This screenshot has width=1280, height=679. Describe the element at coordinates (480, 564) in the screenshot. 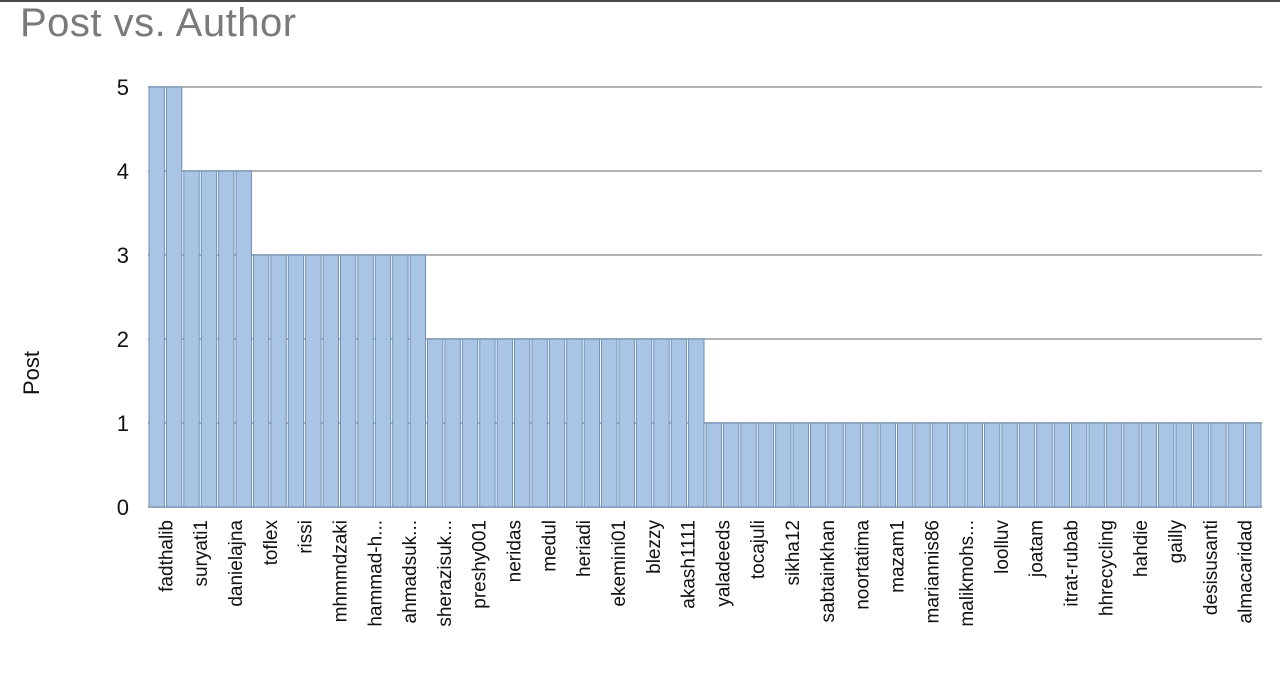

I see `x-tick-label: preshy001` at that location.